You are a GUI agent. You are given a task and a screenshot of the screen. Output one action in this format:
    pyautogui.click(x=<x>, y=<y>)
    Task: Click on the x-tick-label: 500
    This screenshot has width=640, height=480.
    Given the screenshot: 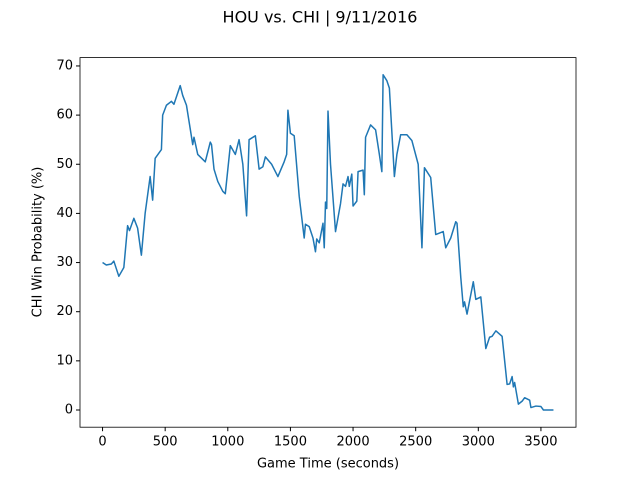 What is the action you would take?
    pyautogui.click(x=165, y=442)
    